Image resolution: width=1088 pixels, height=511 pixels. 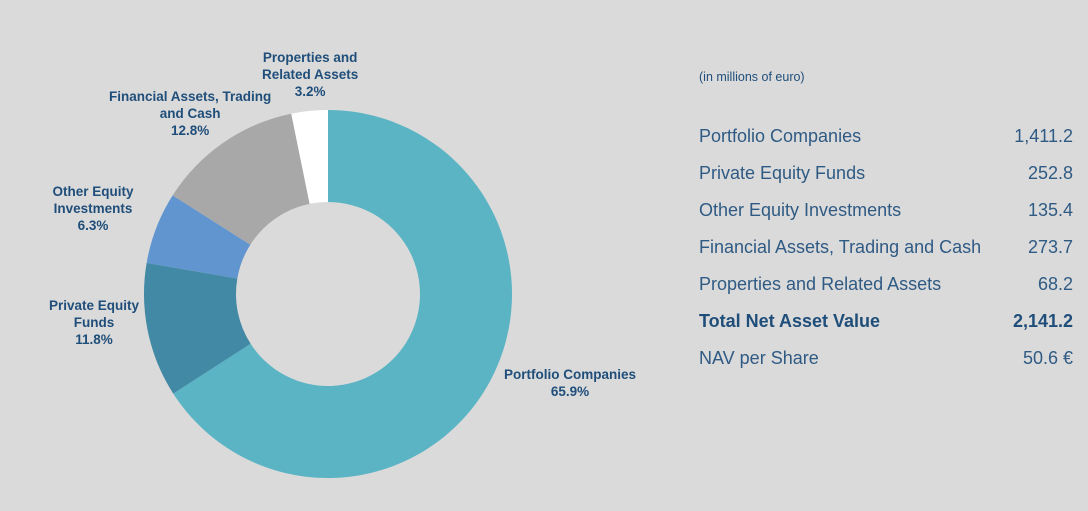 What do you see at coordinates (1043, 136) in the screenshot?
I see `row-value: 1,411.2` at bounding box center [1043, 136].